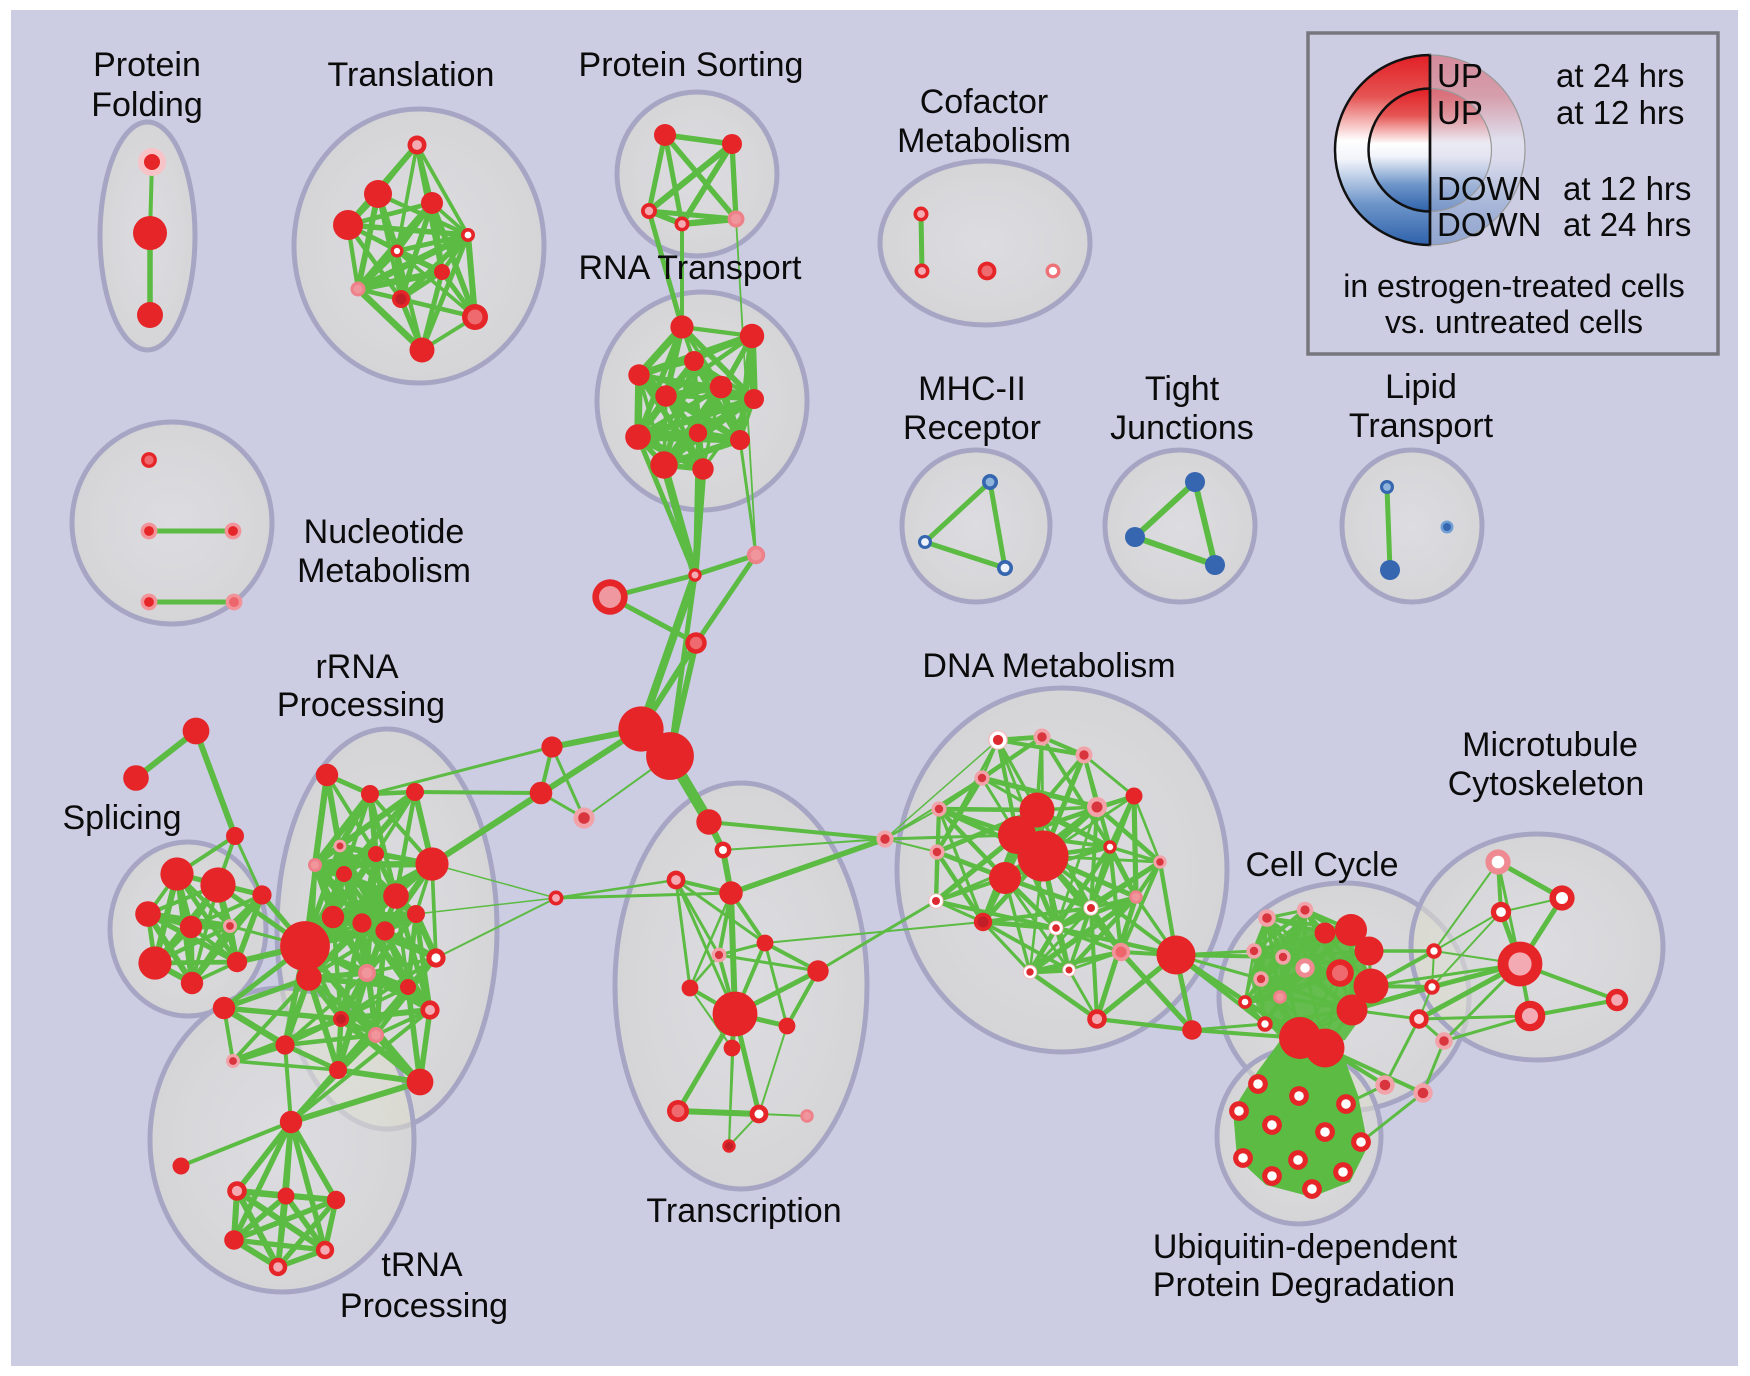  I want to click on svg-text: Protein, so click(147, 65).